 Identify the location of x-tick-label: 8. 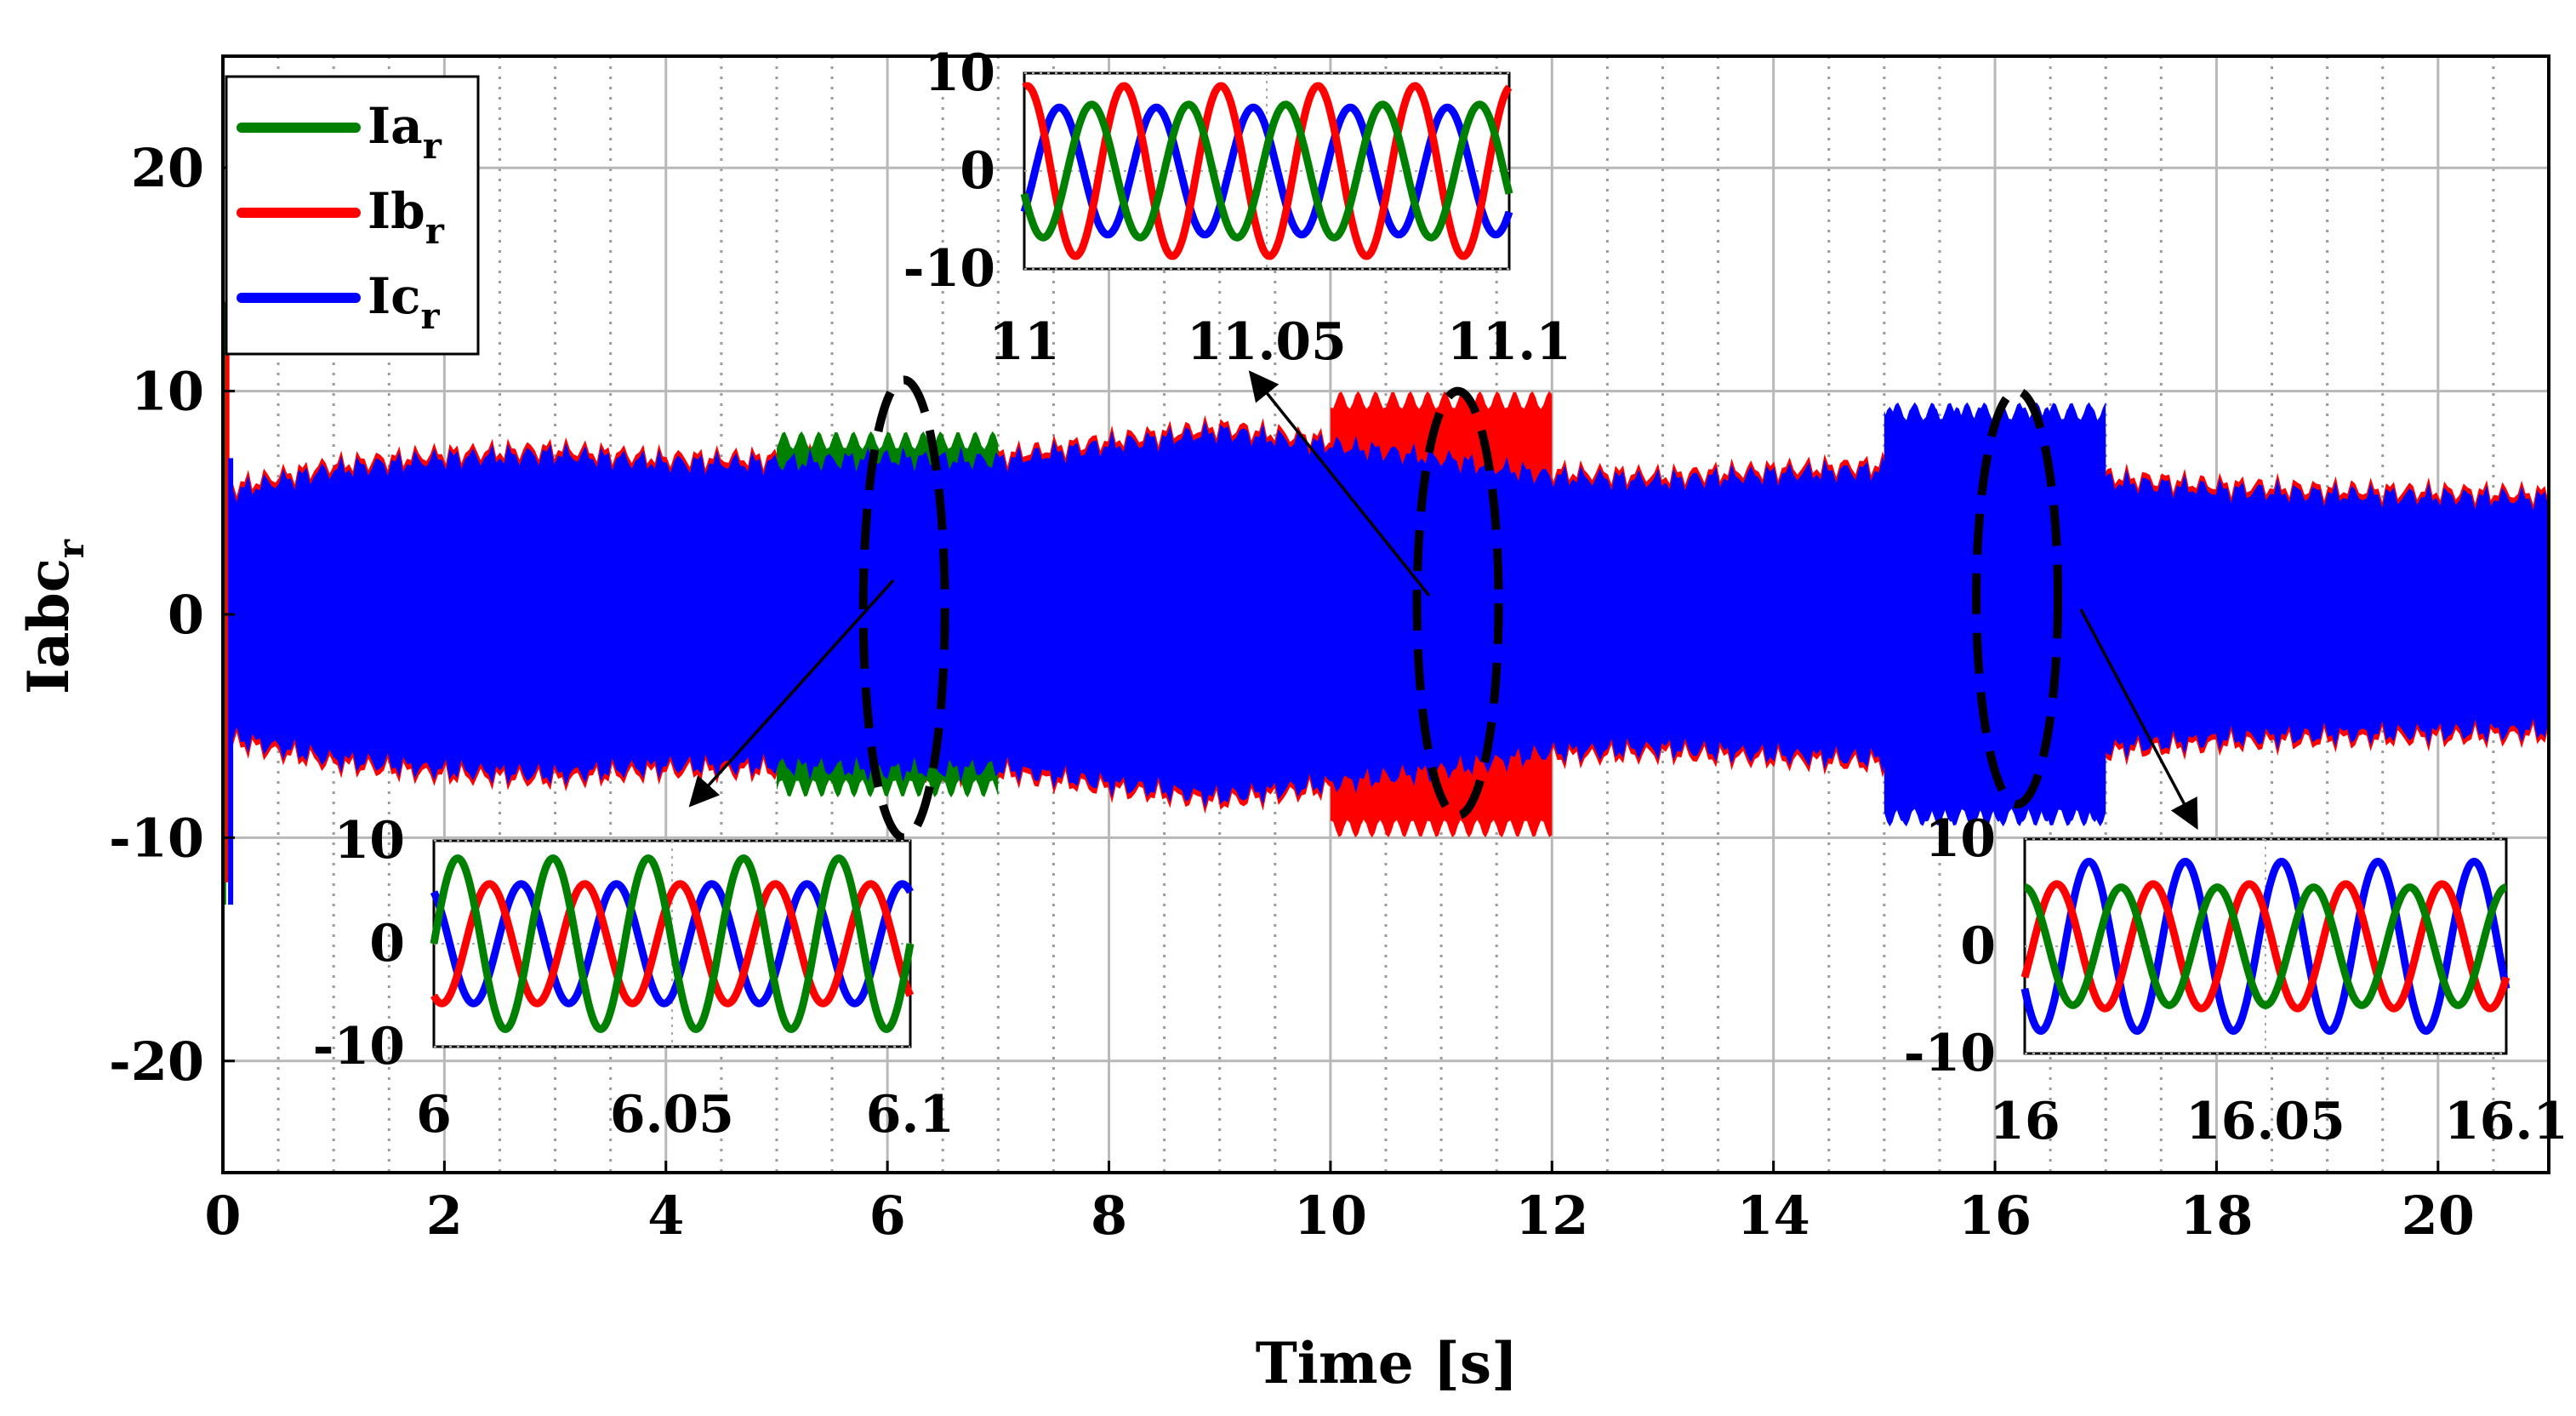
(1109, 1216).